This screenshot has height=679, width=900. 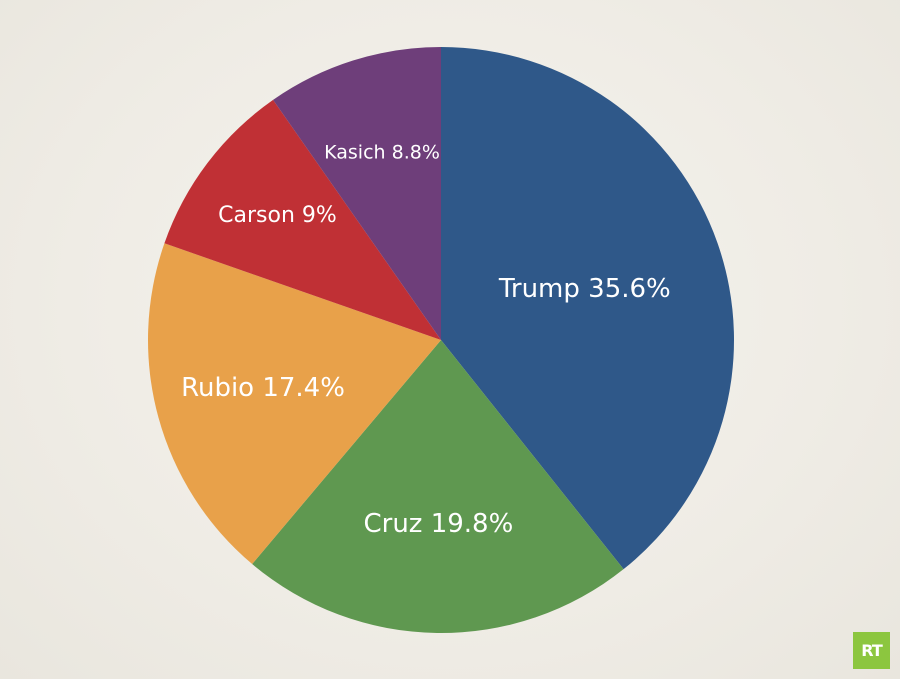 What do you see at coordinates (871, 650) in the screenshot?
I see `rt-logo: RT` at bounding box center [871, 650].